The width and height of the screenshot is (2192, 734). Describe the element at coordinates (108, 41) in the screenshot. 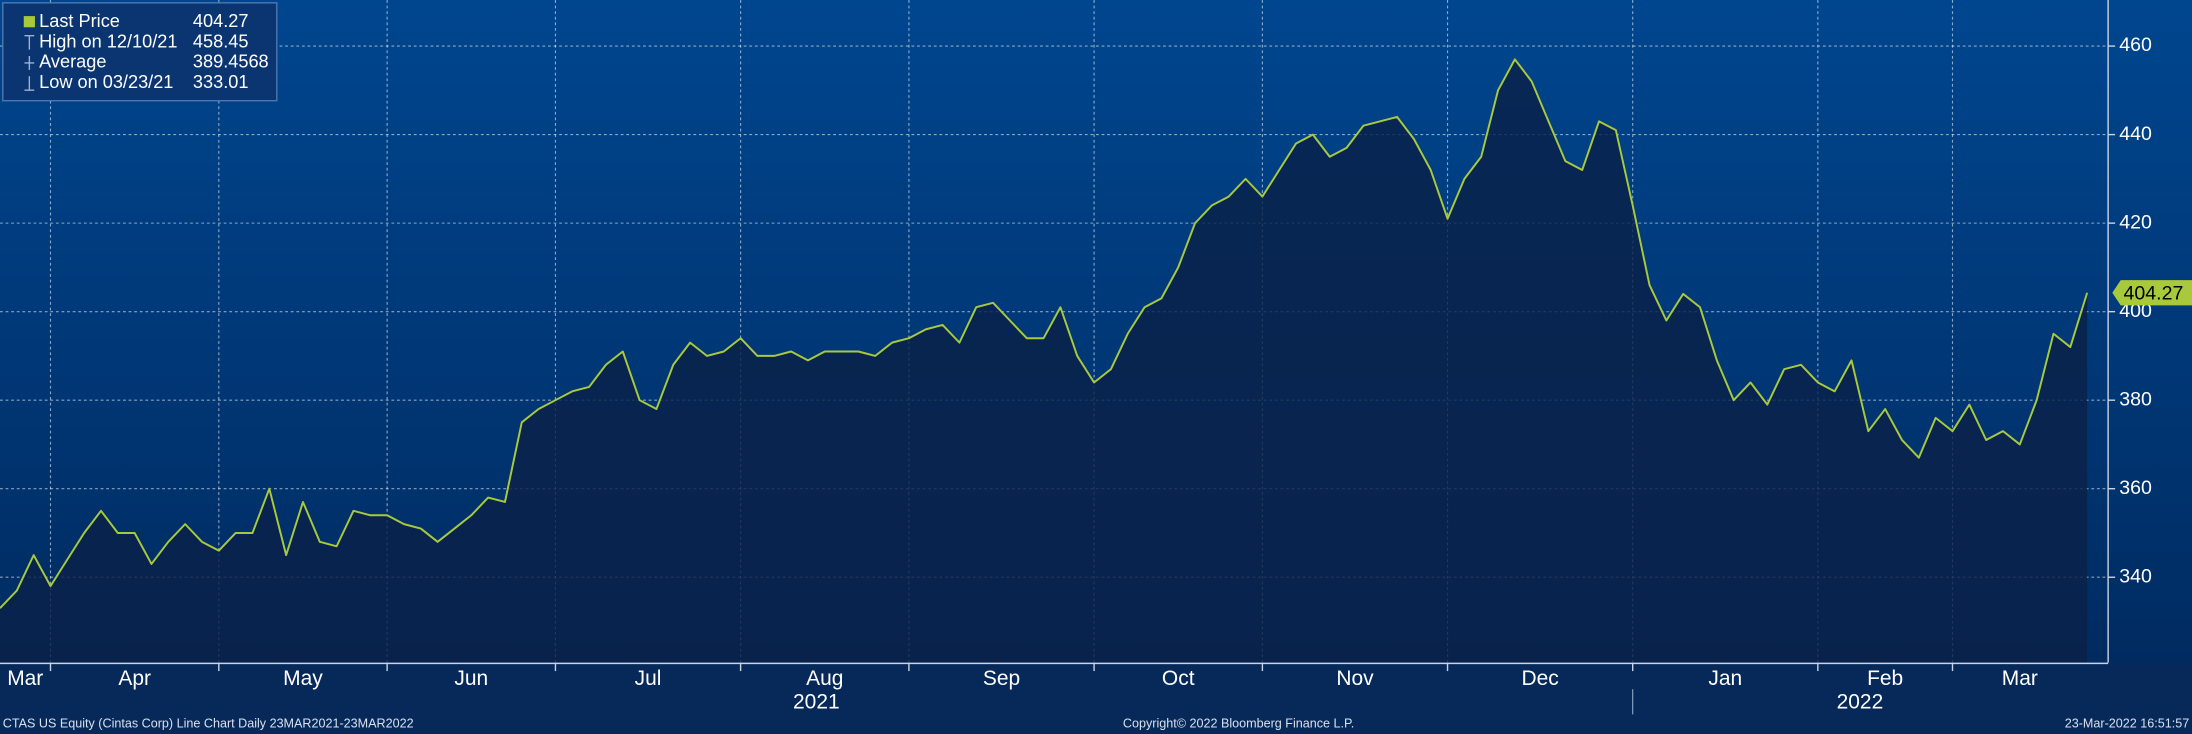

I see `legend-label: High on 12/10/21` at that location.